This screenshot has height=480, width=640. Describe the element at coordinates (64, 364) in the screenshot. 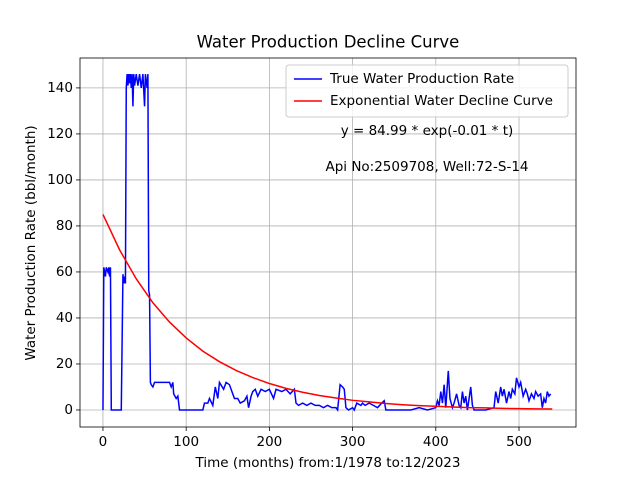

I see `y-tick-label: 20` at that location.